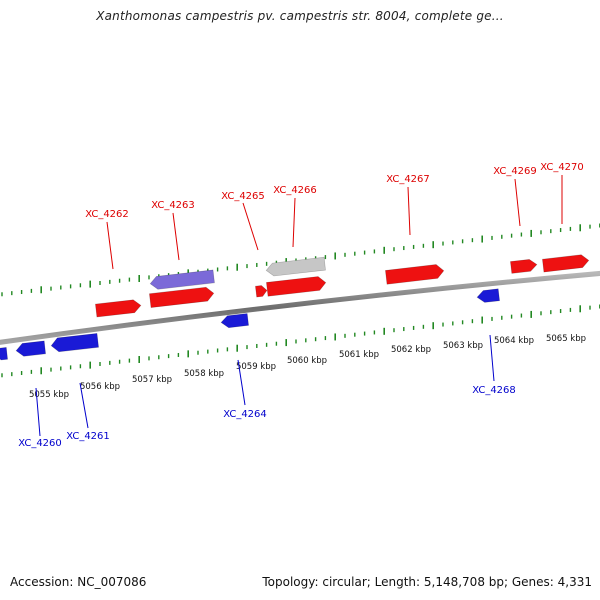 The height and width of the screenshot is (600, 600). What do you see at coordinates (107, 239) in the screenshot?
I see `gene-label: XC_4262` at bounding box center [107, 239].